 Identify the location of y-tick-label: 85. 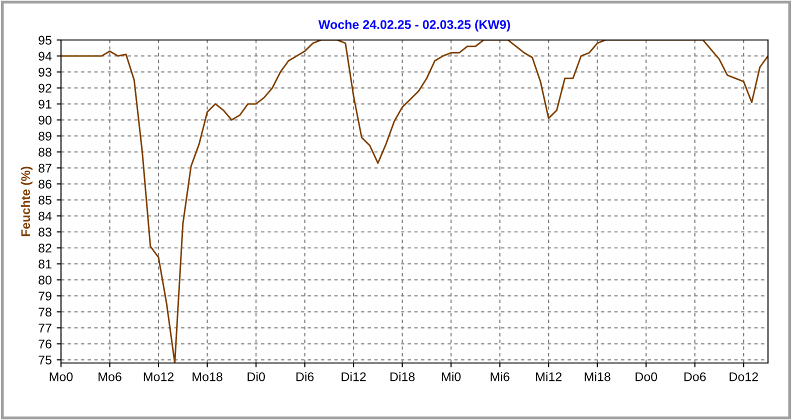
(45, 200).